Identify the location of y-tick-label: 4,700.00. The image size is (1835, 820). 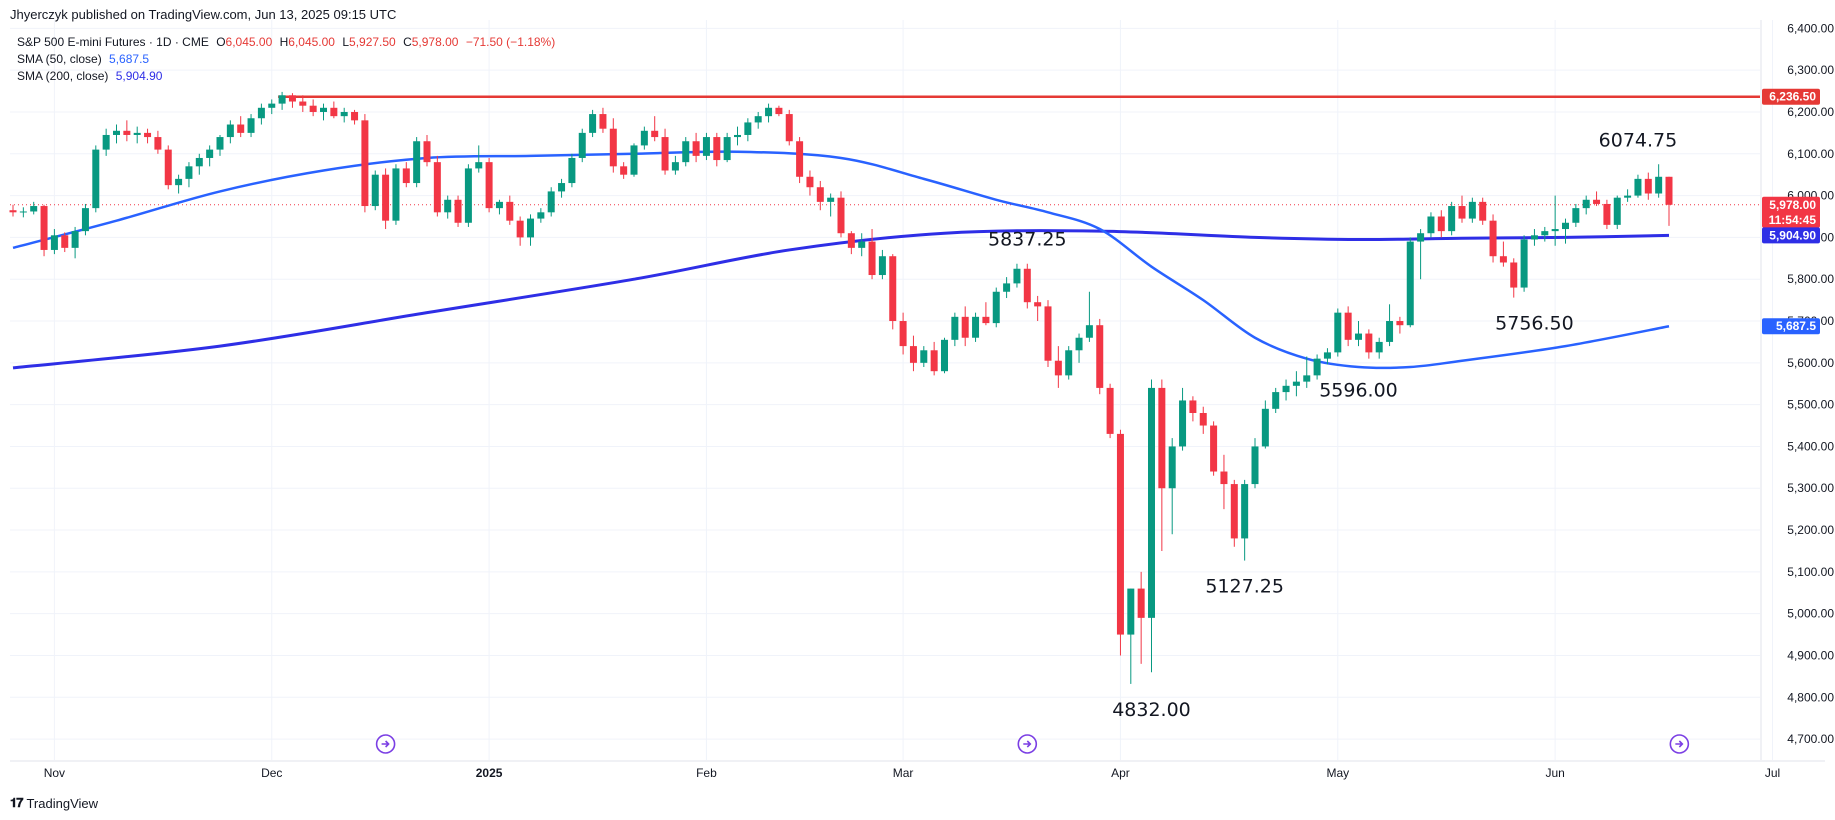
(1810, 739).